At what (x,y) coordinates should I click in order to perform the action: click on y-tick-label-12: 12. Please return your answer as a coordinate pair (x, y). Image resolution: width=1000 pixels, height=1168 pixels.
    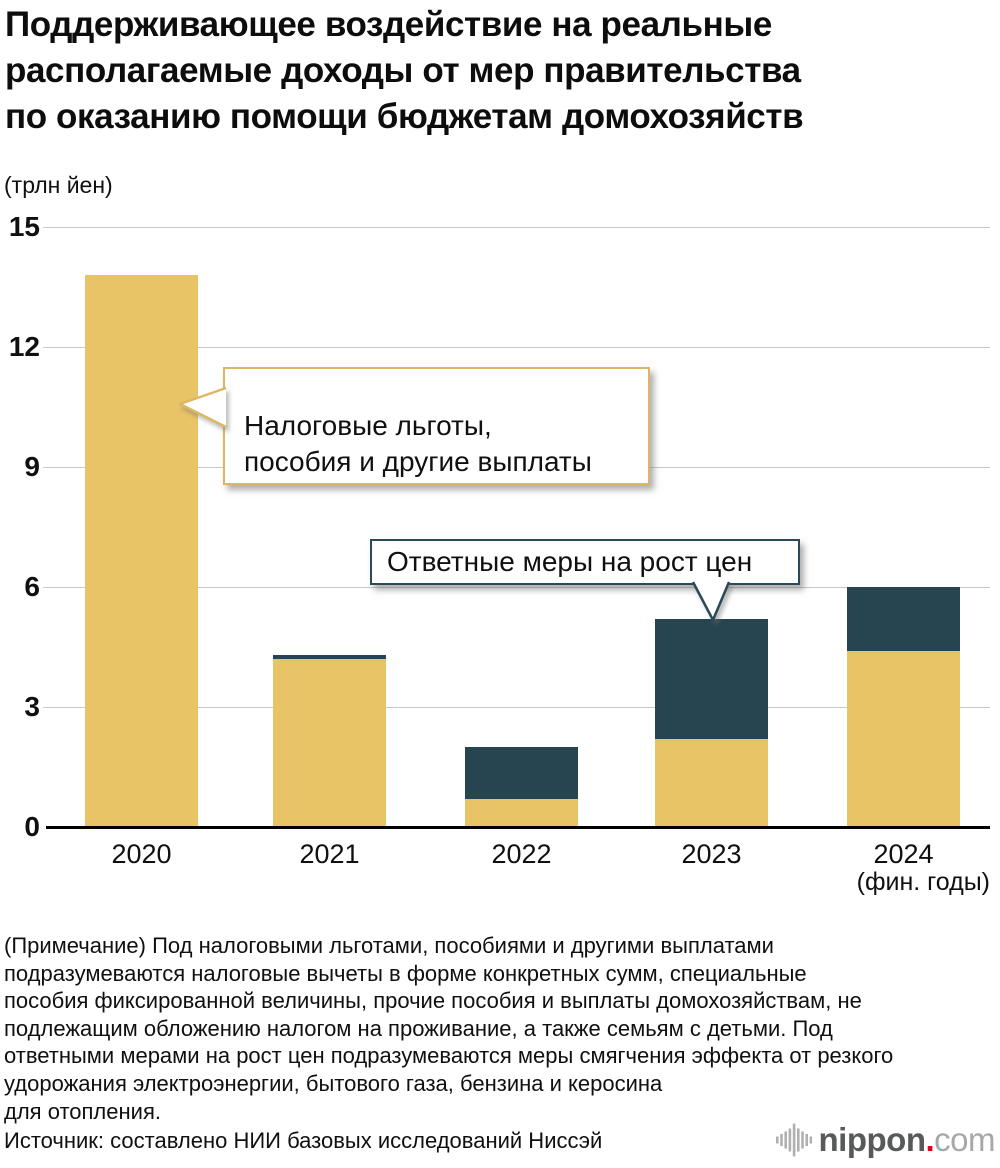
    Looking at the image, I should click on (24, 346).